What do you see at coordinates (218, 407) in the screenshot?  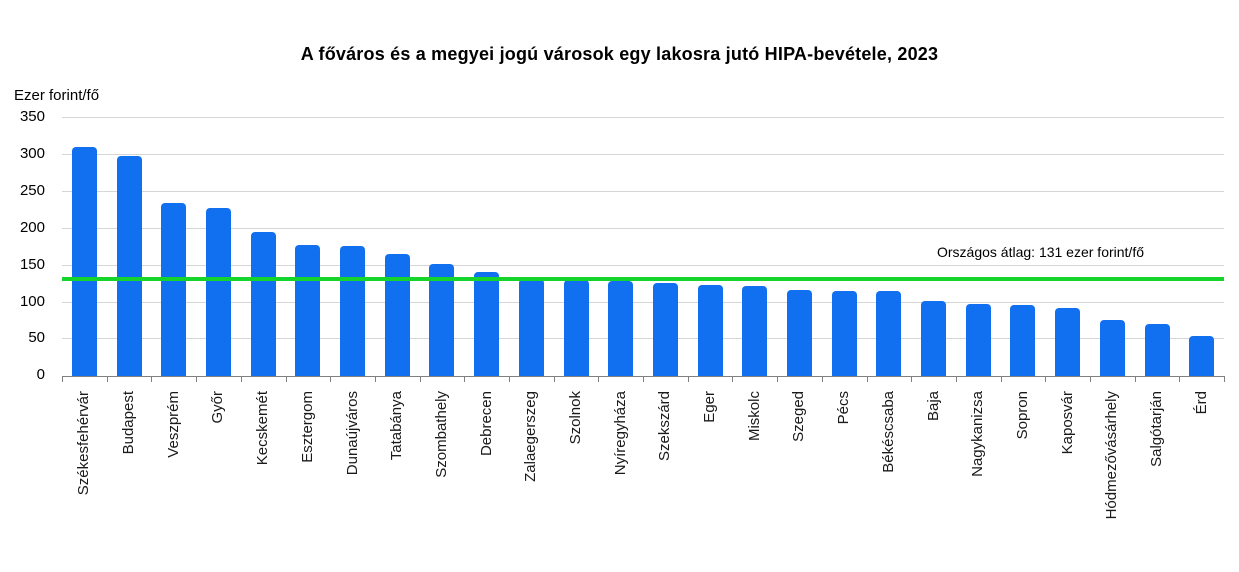 I see `x-axis-label: Győr` at bounding box center [218, 407].